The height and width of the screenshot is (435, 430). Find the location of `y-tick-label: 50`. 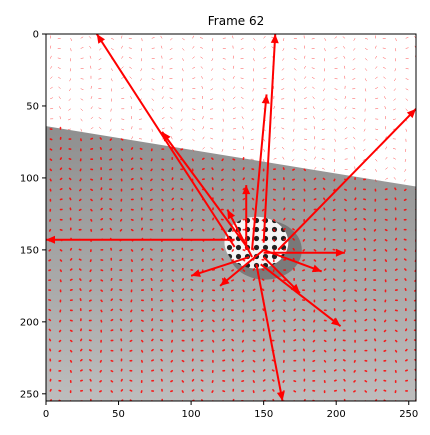

y-tick-label: 50 is located at coordinates (32, 106).